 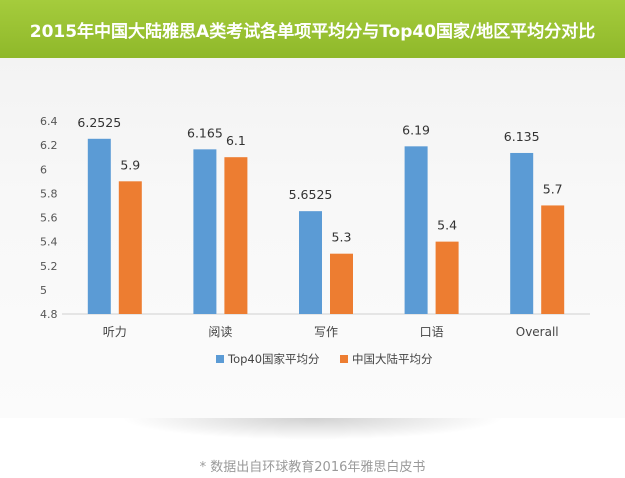 I want to click on data-label: 6.1, so click(x=236, y=140).